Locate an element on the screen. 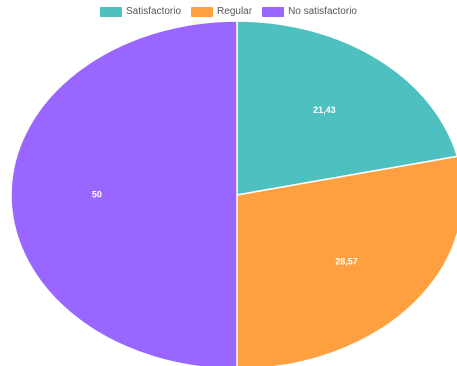 Image resolution: width=457 pixels, height=366 pixels. slice-data-label: 50 is located at coordinates (97, 194).